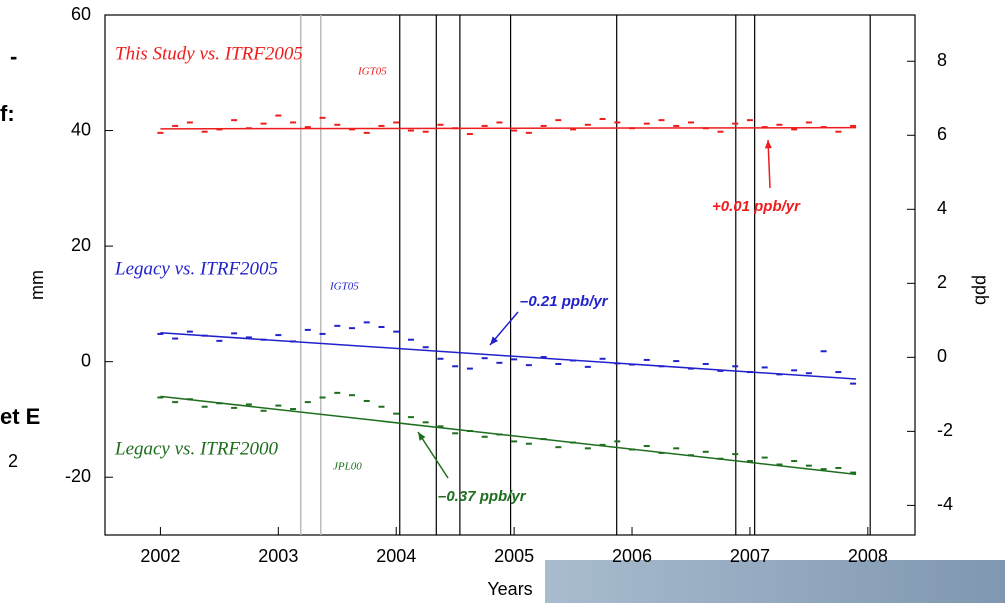 The image size is (1005, 603). I want to click on rate-annotation: +0.01 ppb/yr, so click(756, 206).